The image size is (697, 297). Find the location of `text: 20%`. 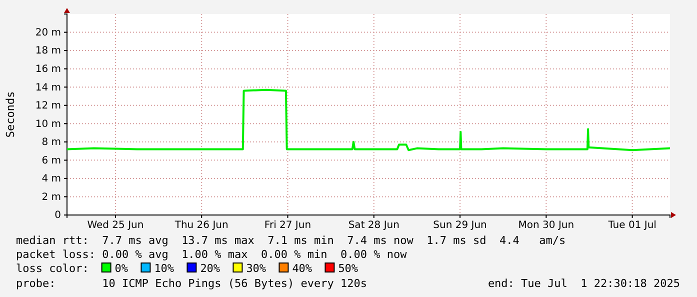

text: 20% is located at coordinates (210, 268).